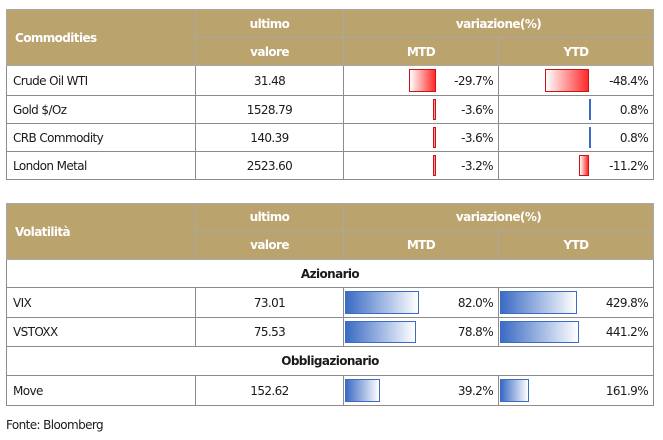 This screenshot has width=663, height=440. Describe the element at coordinates (101, 332) in the screenshot. I see `row-name: VSTOXX` at that location.